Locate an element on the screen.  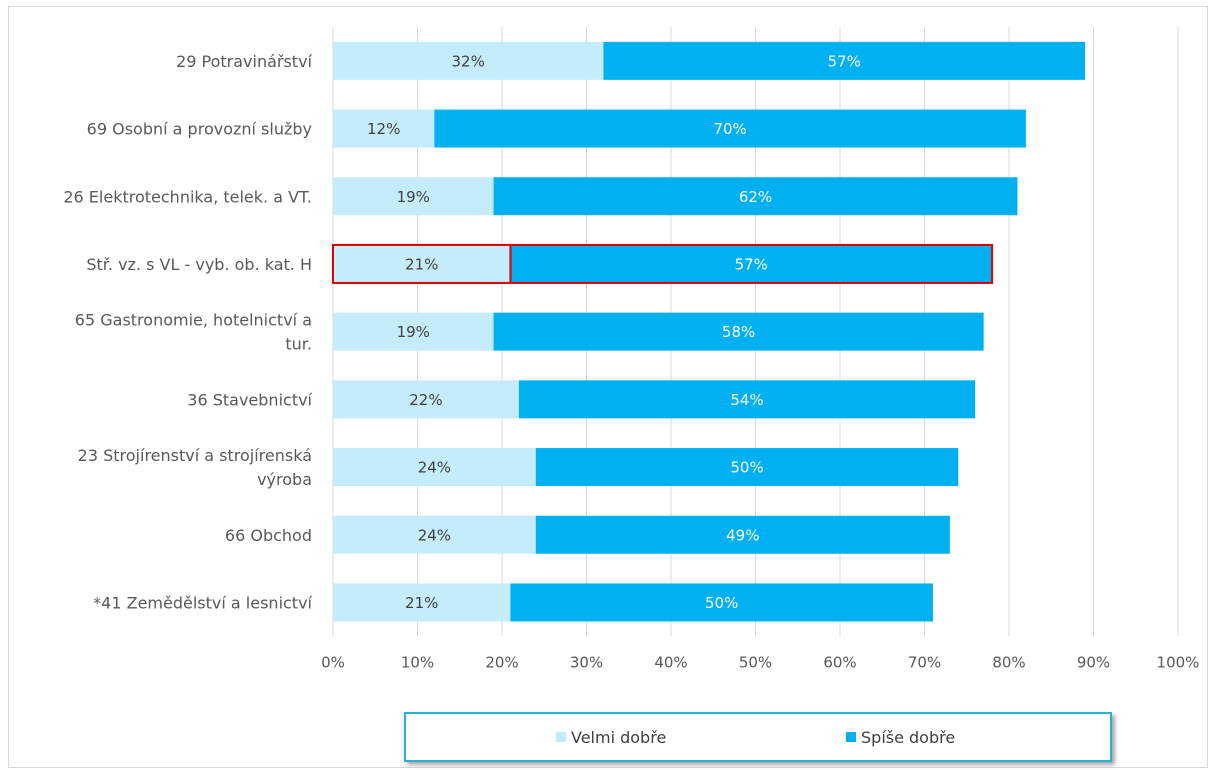
category-label-line: *41 Zemědělství a lesnictví is located at coordinates (202, 602).